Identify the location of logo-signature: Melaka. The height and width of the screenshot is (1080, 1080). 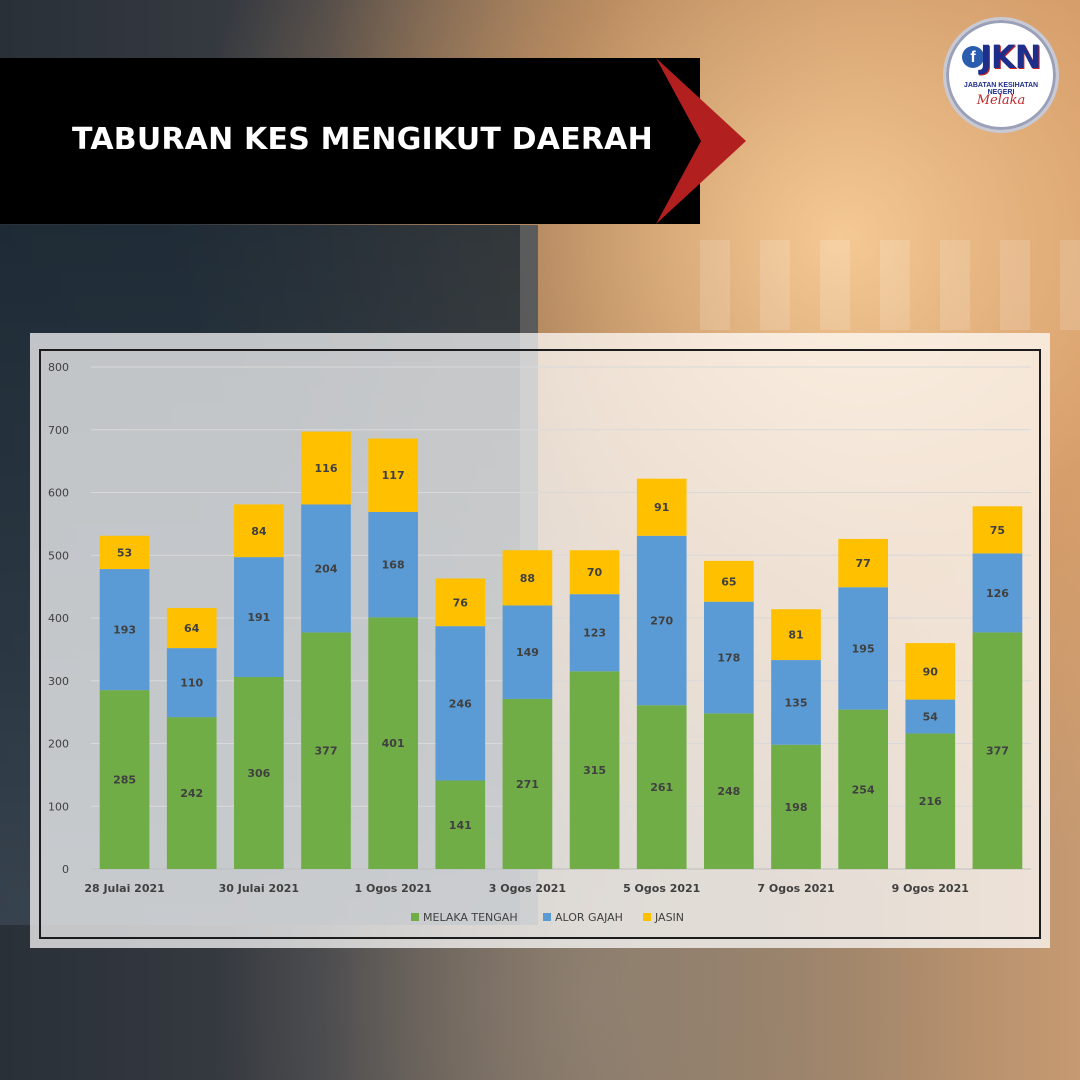
(1001, 100).